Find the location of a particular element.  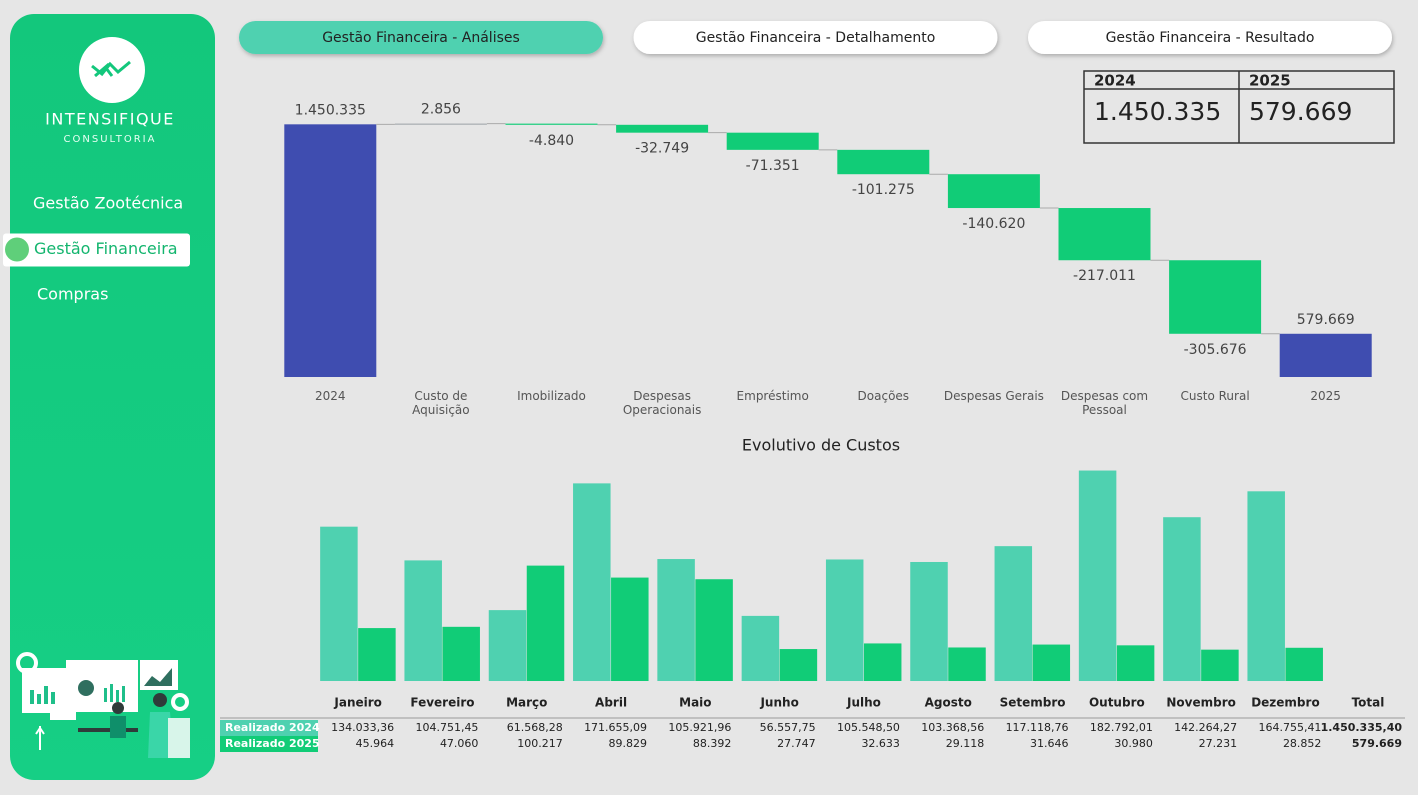

logo-mark is located at coordinates (111, 69).